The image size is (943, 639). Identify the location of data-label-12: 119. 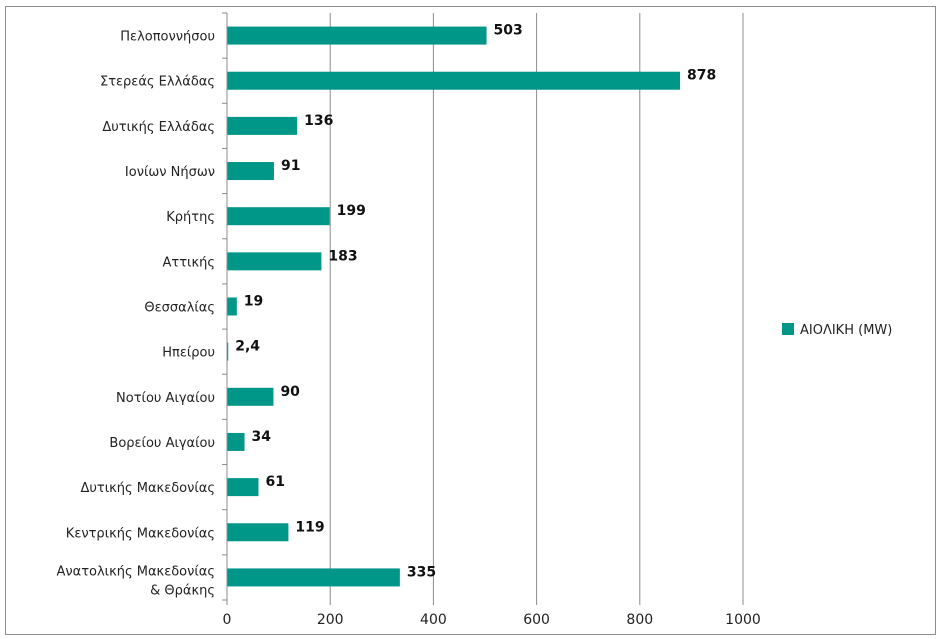
(309, 527).